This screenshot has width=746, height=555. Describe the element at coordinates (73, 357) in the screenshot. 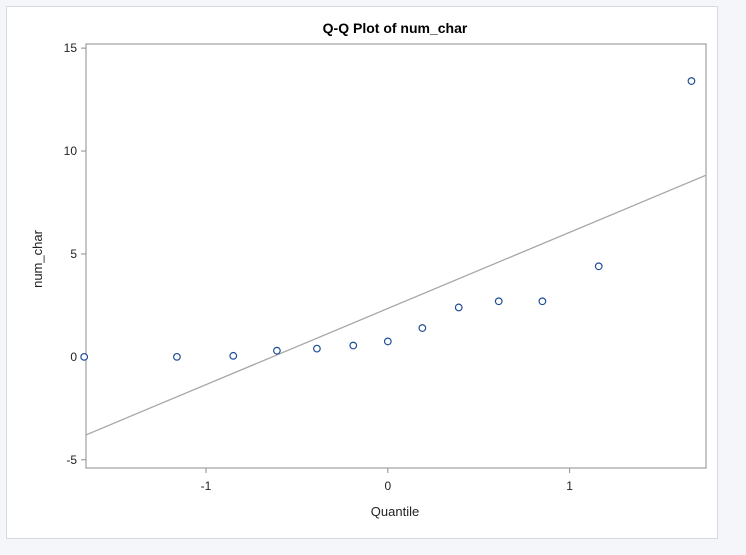

I see `y-tick-label: 0` at that location.